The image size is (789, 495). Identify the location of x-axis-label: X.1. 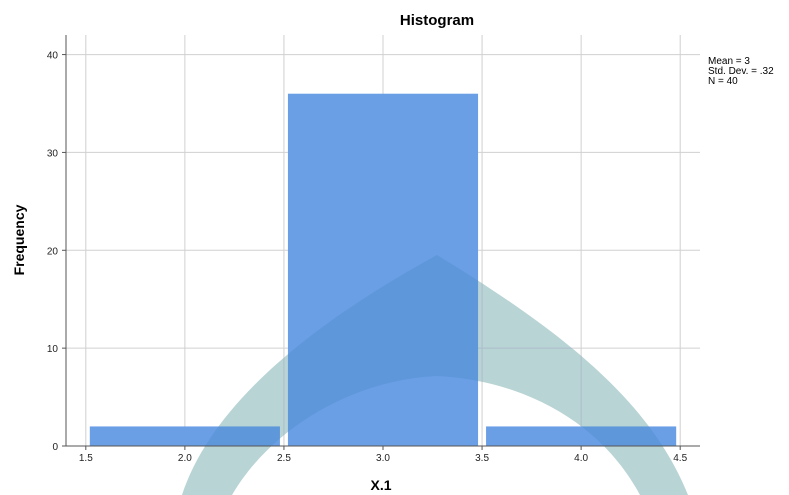
(380, 485).